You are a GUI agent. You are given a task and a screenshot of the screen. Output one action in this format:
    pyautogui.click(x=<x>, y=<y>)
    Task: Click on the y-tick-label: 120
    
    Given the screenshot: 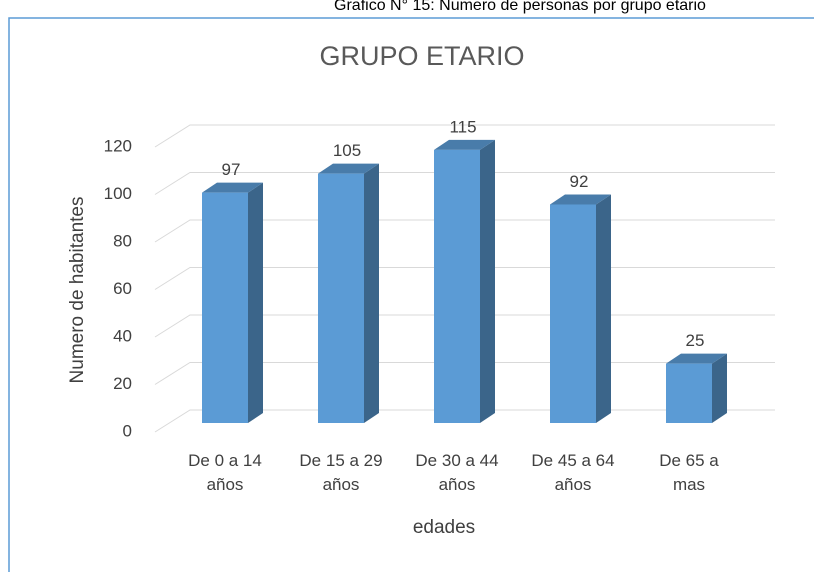 What is the action you would take?
    pyautogui.click(x=118, y=145)
    